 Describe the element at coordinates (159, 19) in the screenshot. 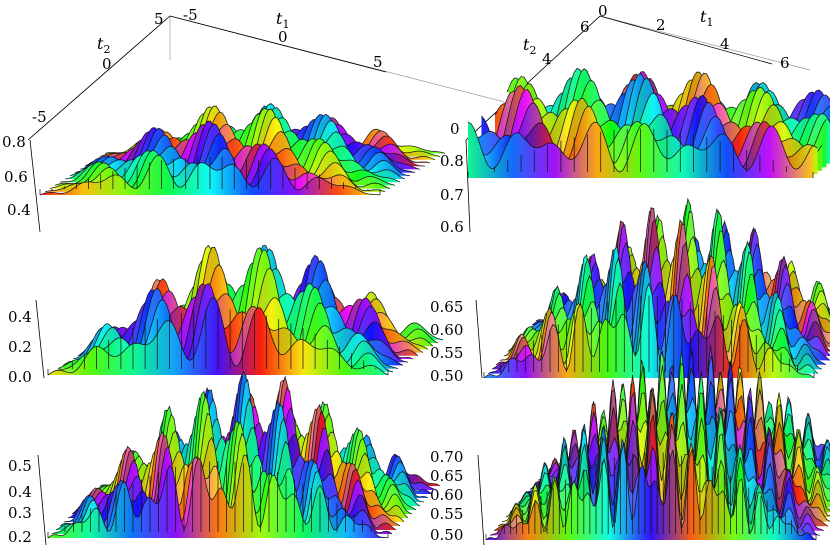

I see `t2-tick-label: 5` at that location.